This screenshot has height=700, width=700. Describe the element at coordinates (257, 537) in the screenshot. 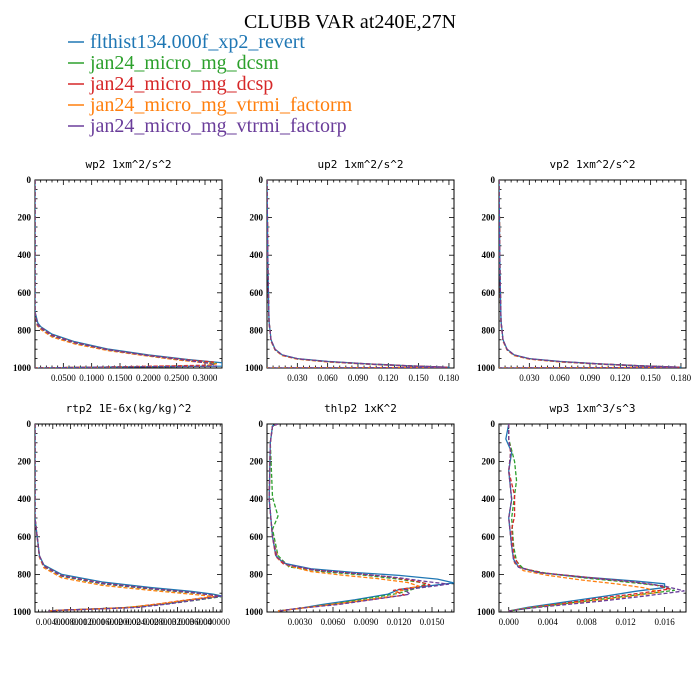

I see `ytick-label-4-600: 600` at that location.